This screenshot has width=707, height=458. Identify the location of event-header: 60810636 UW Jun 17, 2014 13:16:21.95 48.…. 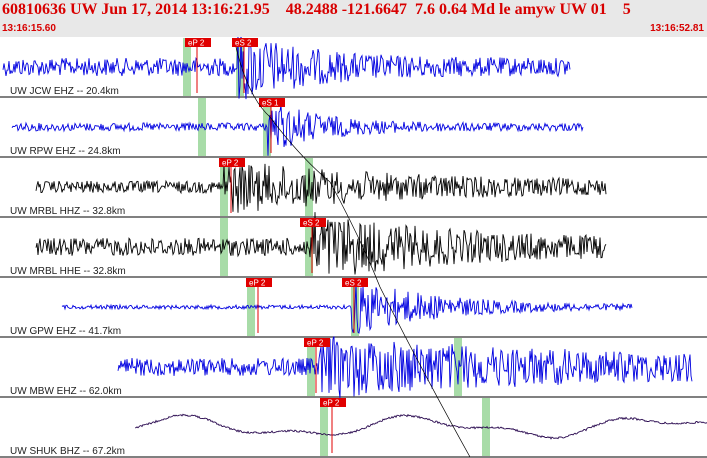
(353, 18).